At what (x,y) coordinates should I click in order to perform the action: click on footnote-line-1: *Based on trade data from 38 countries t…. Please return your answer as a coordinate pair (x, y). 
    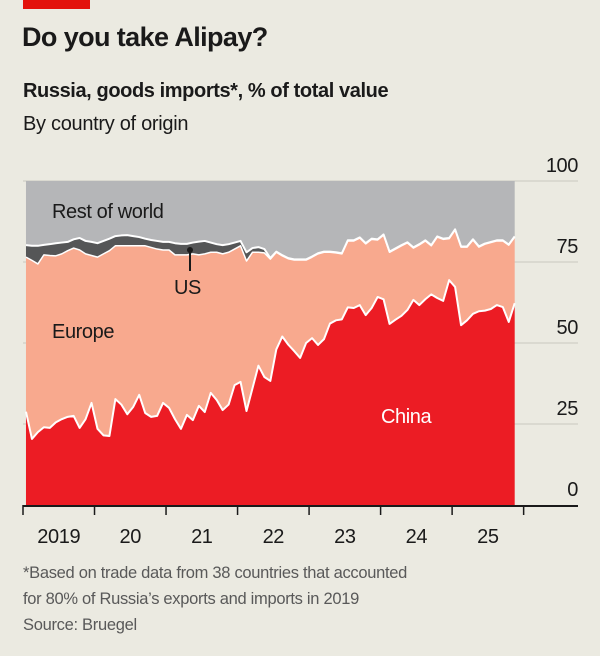
    Looking at the image, I should click on (215, 573).